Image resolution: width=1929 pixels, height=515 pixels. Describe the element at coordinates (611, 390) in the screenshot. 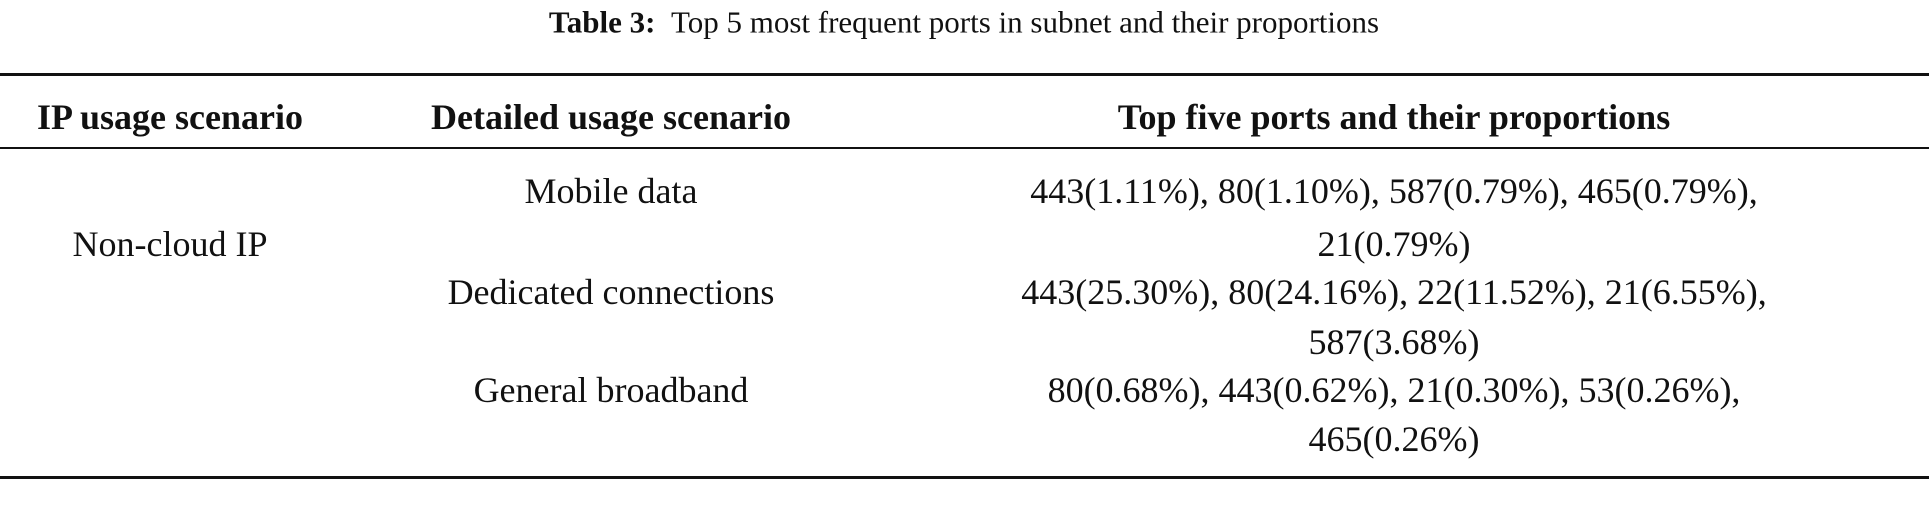

I see `row-scenario: General broadband` at that location.